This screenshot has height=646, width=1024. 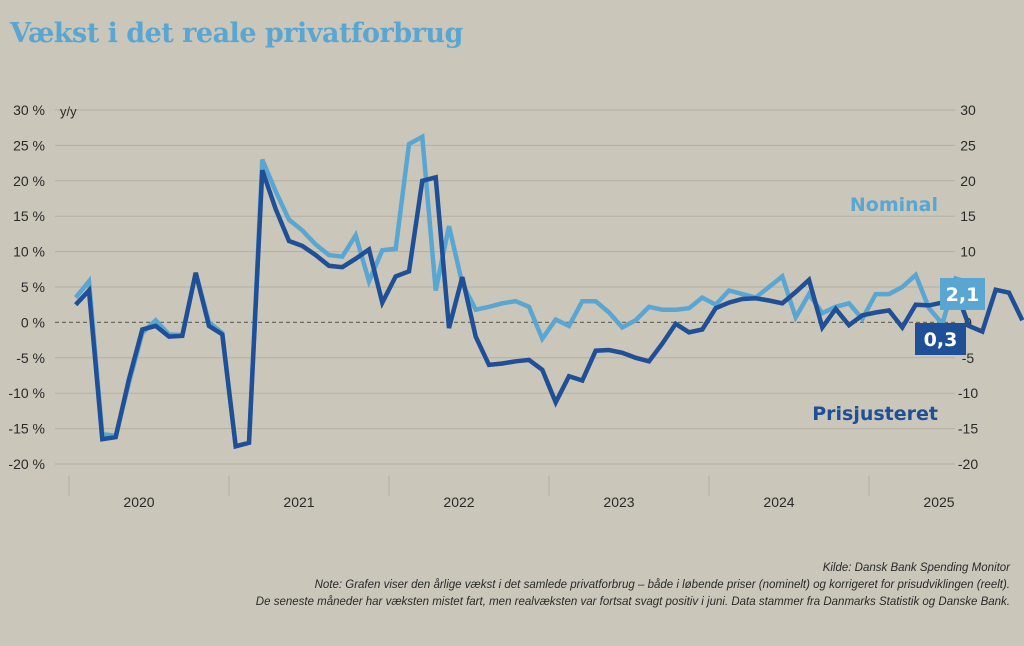 What do you see at coordinates (29, 181) in the screenshot?
I see `y-tick-label-left: 20 %` at bounding box center [29, 181].